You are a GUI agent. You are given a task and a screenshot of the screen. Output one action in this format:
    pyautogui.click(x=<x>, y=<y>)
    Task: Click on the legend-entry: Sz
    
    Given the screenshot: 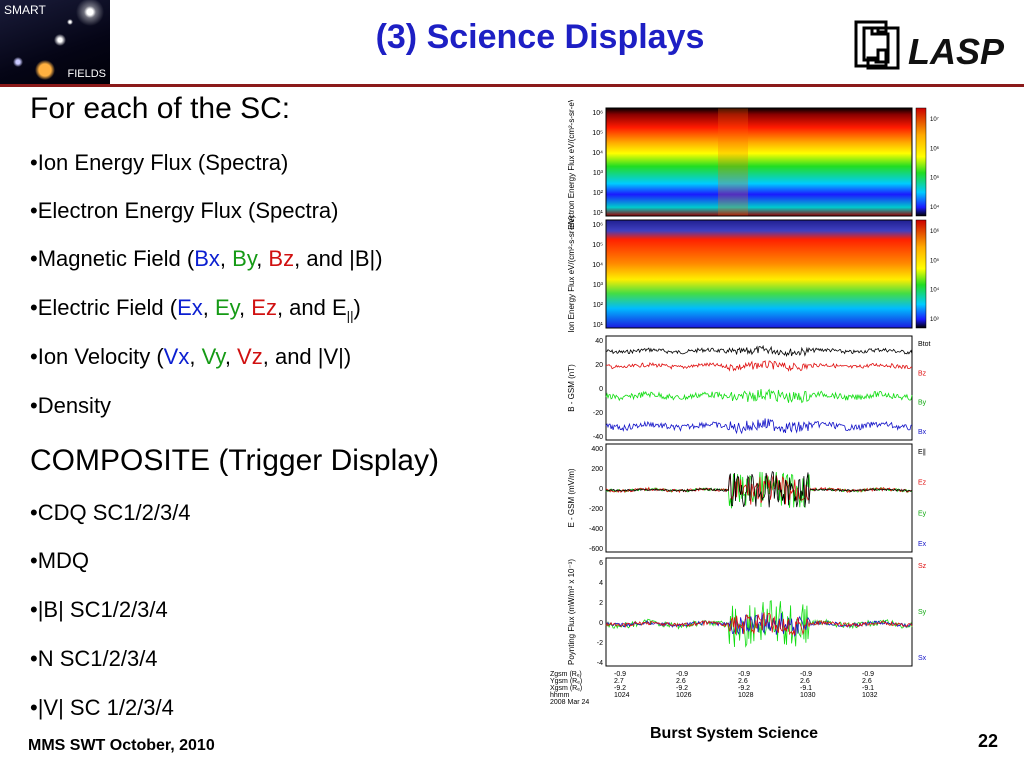 What is the action you would take?
    pyautogui.click(x=922, y=566)
    